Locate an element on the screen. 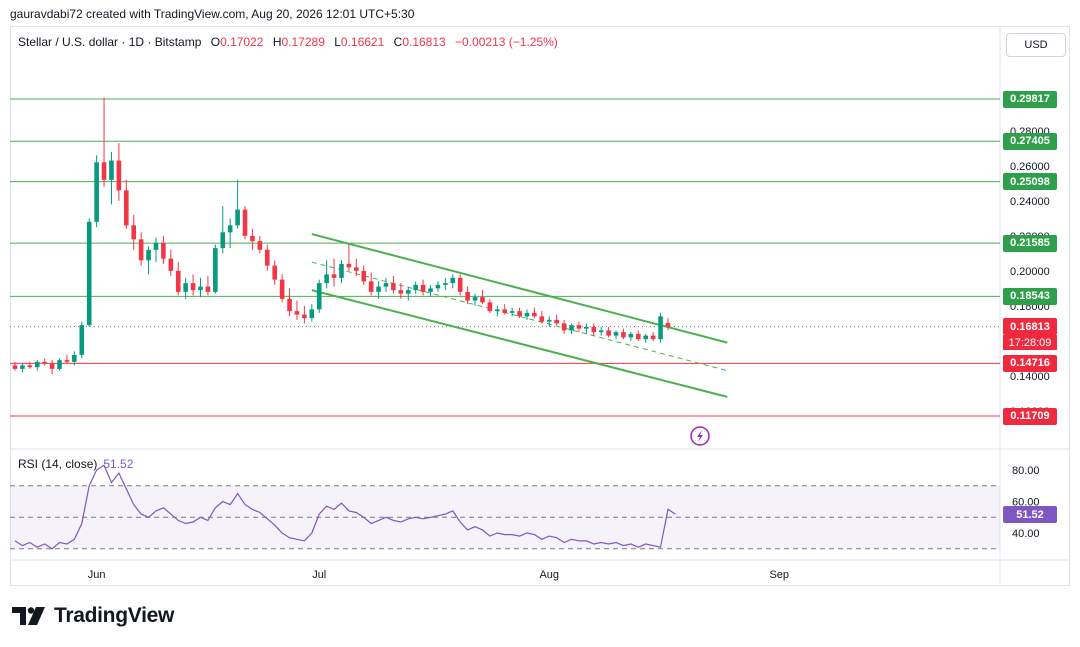 Image resolution: width=1080 pixels, height=647 pixels. price-tag-5: 0.16813 is located at coordinates (1030, 327).